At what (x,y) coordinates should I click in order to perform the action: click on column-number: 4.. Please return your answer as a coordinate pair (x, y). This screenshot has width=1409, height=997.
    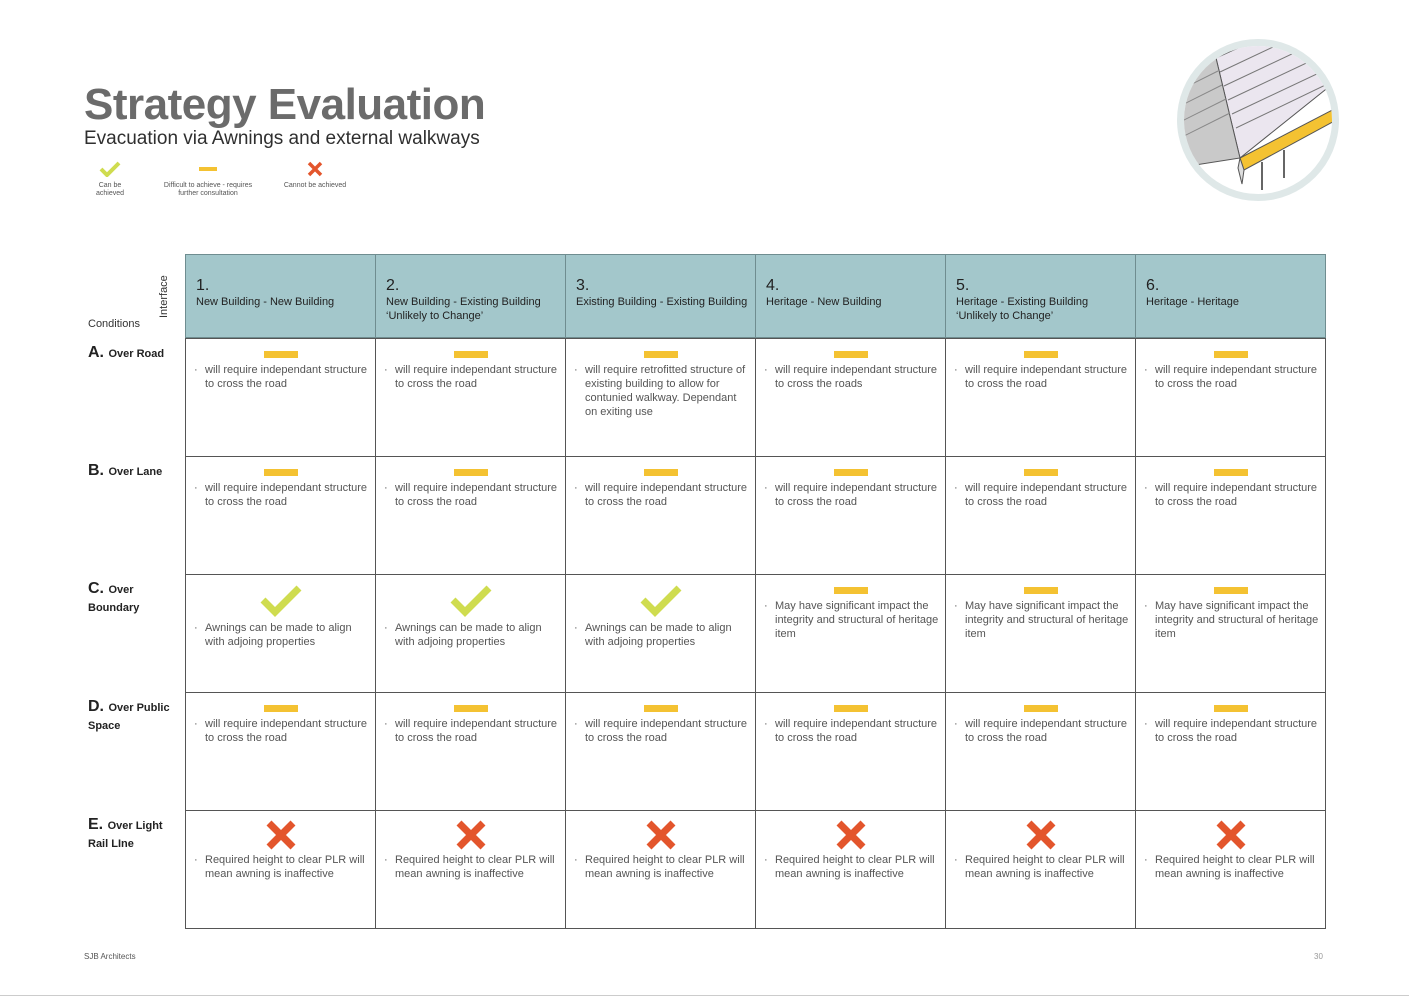
    Looking at the image, I should click on (773, 285).